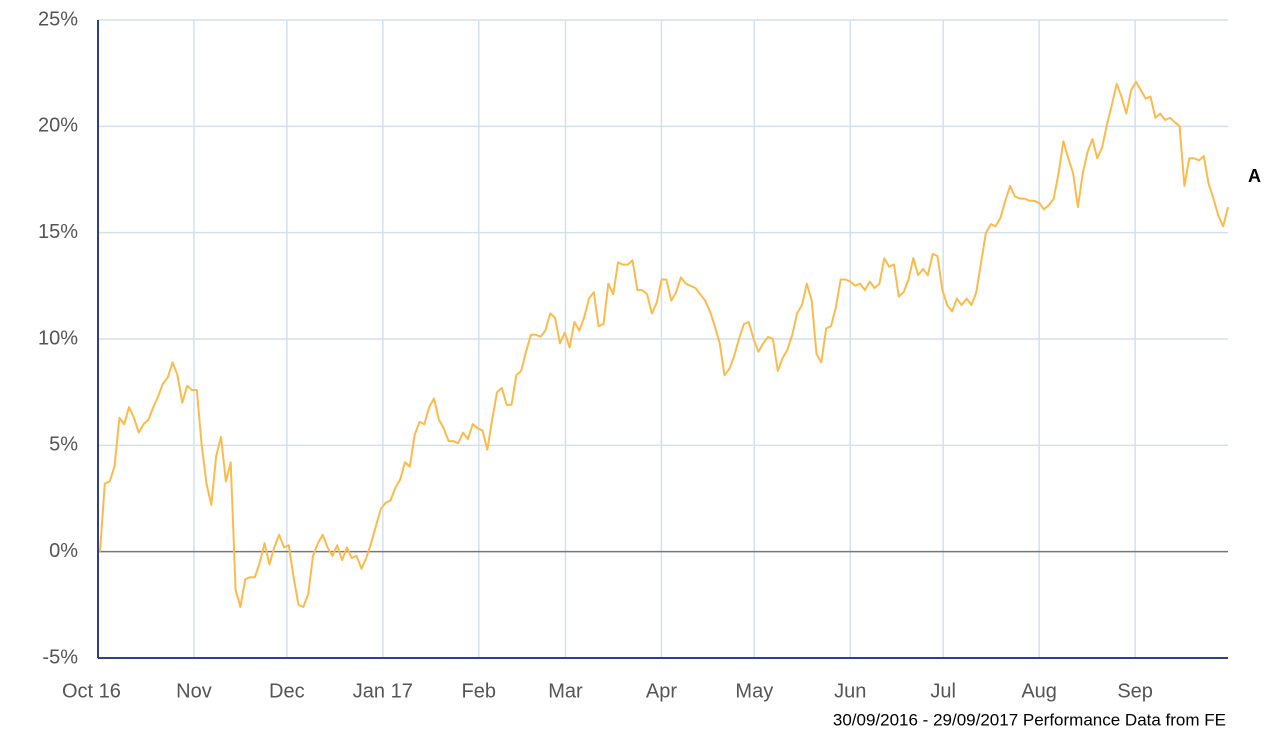  Describe the element at coordinates (943, 691) in the screenshot. I see `x-tick-label: Jul` at that location.